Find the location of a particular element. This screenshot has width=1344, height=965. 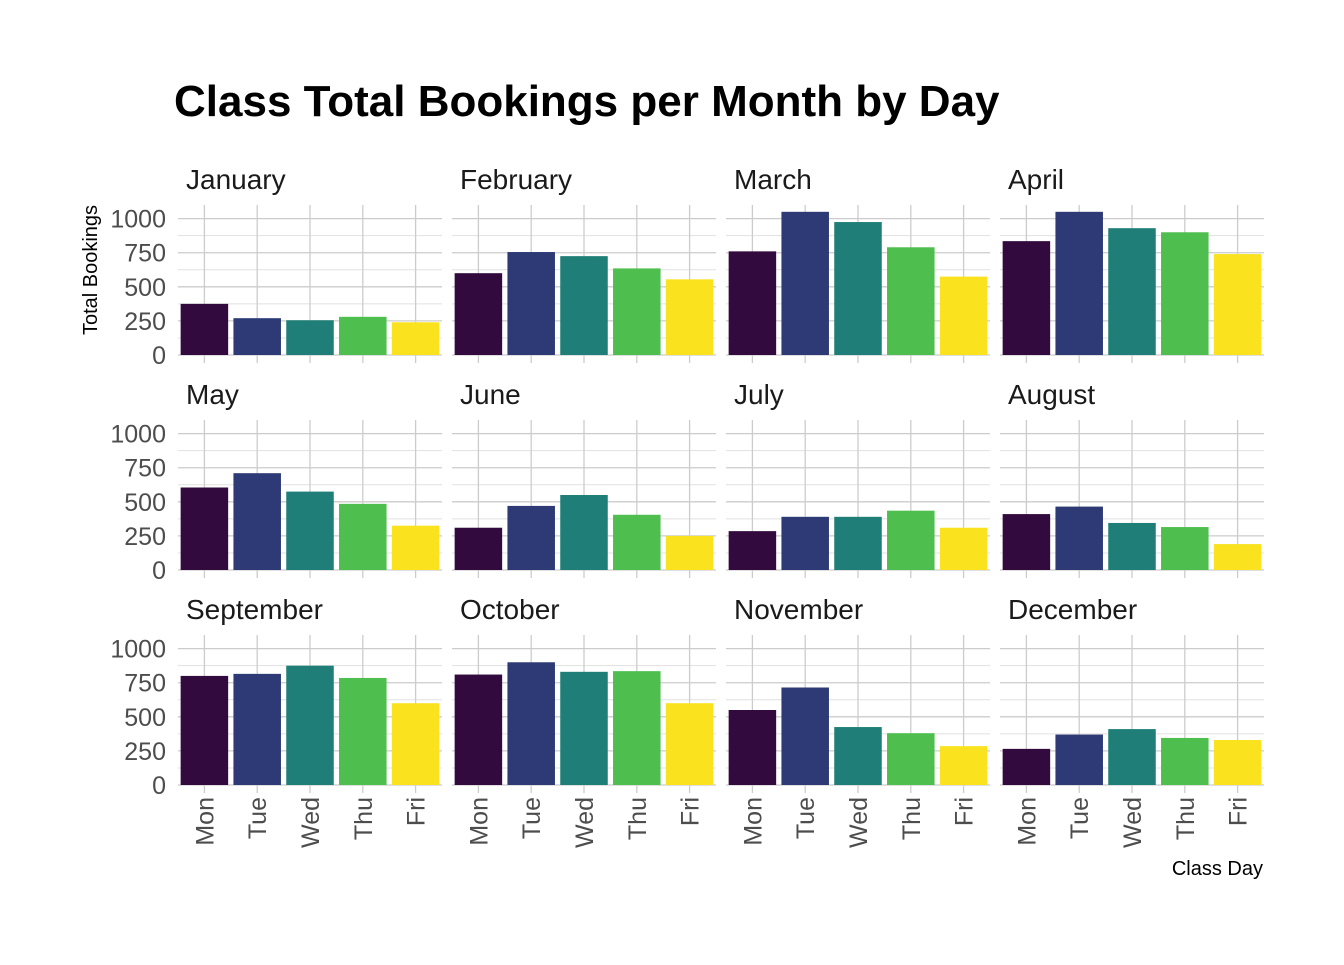

facet-panel-november: November Mon Tue Wed Thu Fri is located at coordinates (858, 721).